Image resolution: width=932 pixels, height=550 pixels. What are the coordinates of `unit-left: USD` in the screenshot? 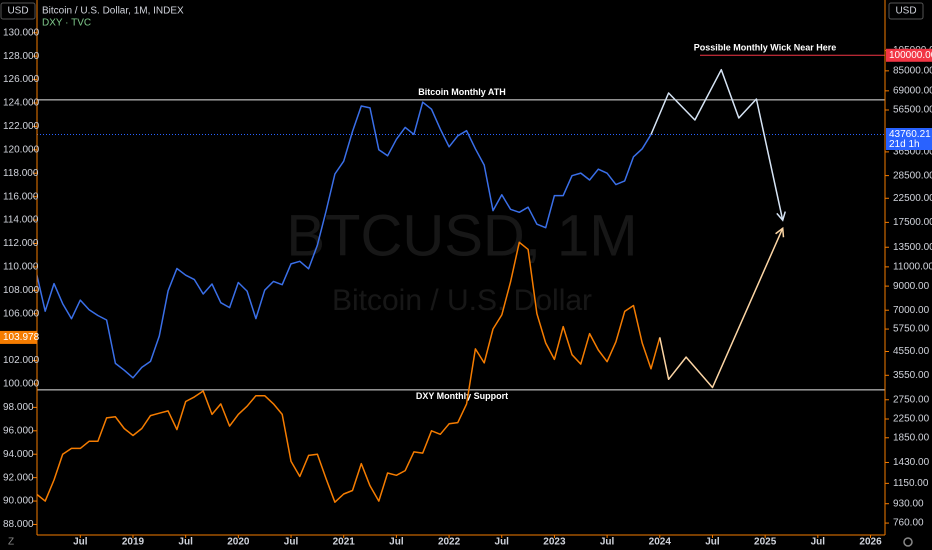 It's located at (17, 11).